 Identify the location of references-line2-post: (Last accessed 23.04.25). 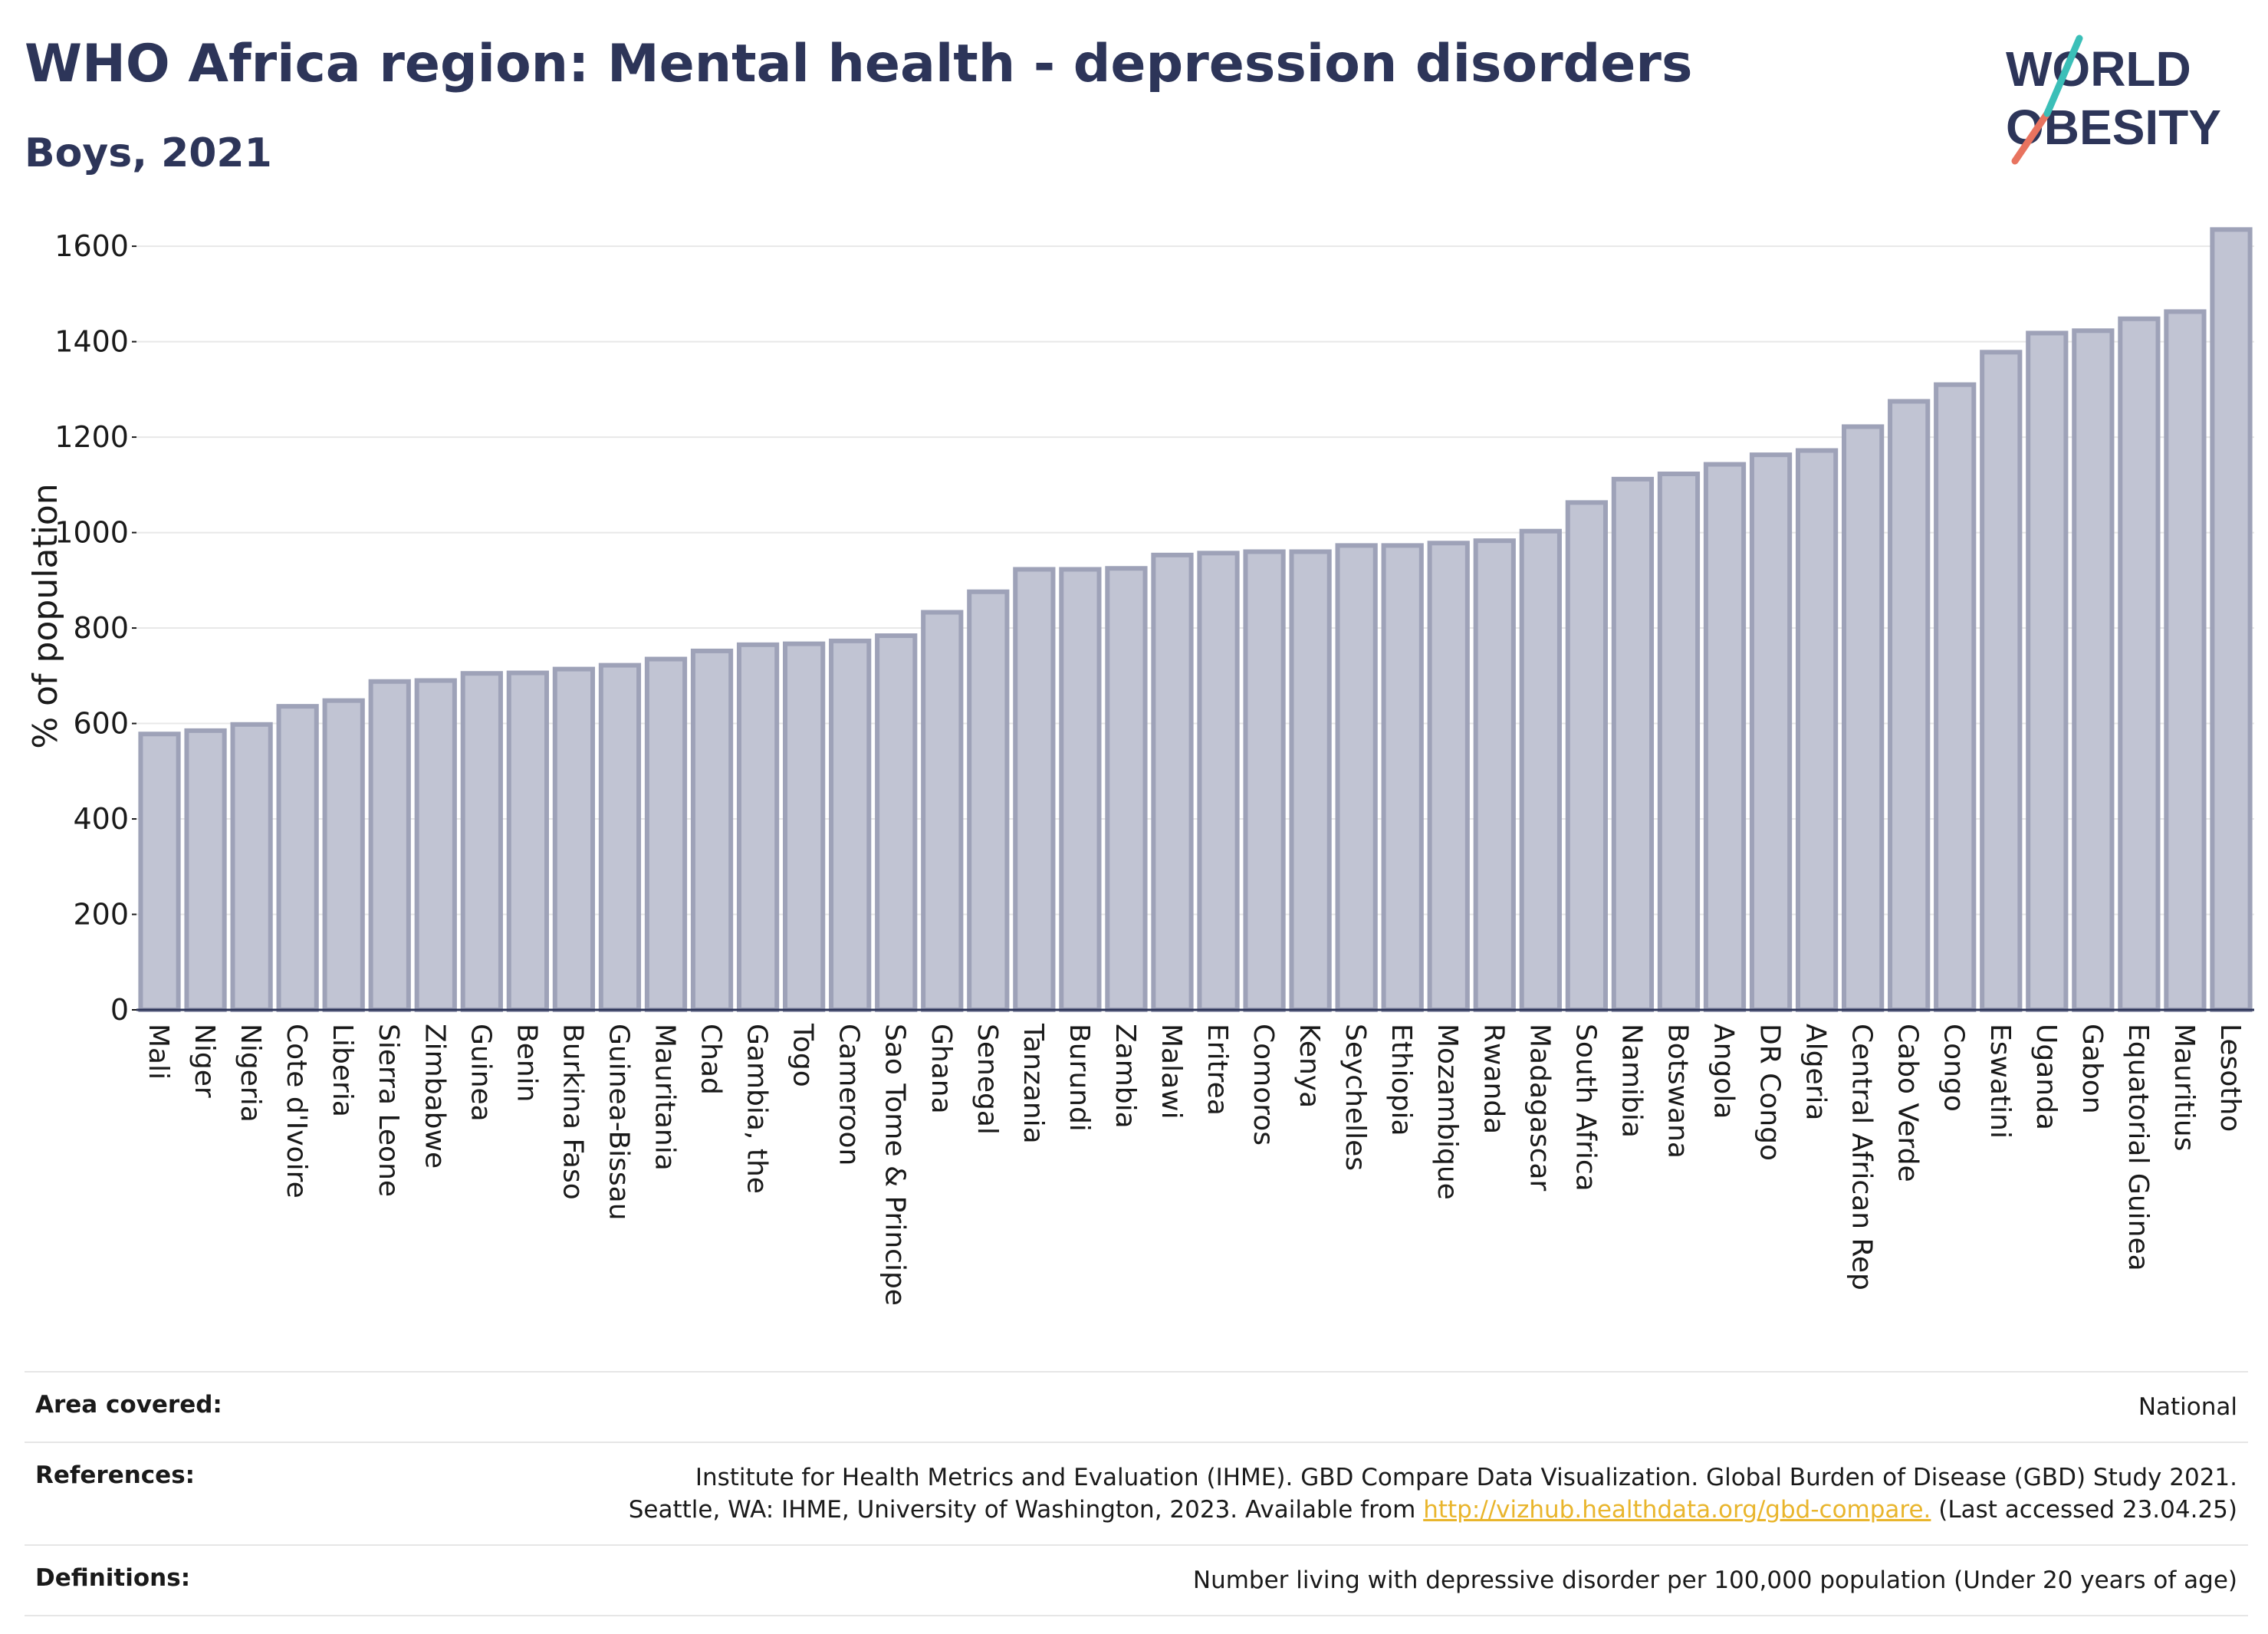
(2084, 1510).